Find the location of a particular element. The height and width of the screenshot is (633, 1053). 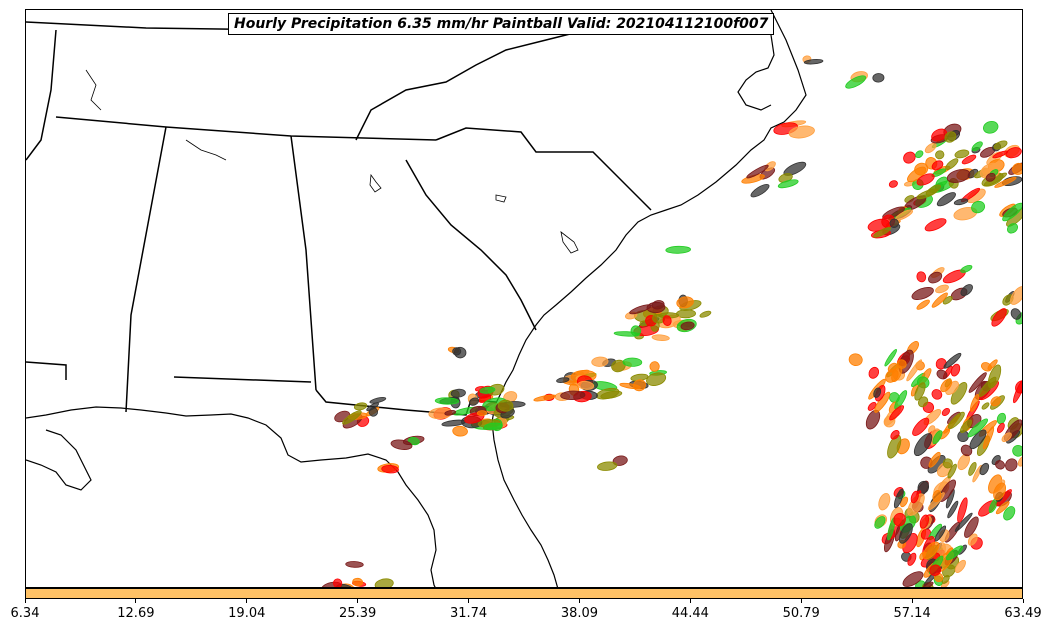

va-border is located at coordinates (471, 85).